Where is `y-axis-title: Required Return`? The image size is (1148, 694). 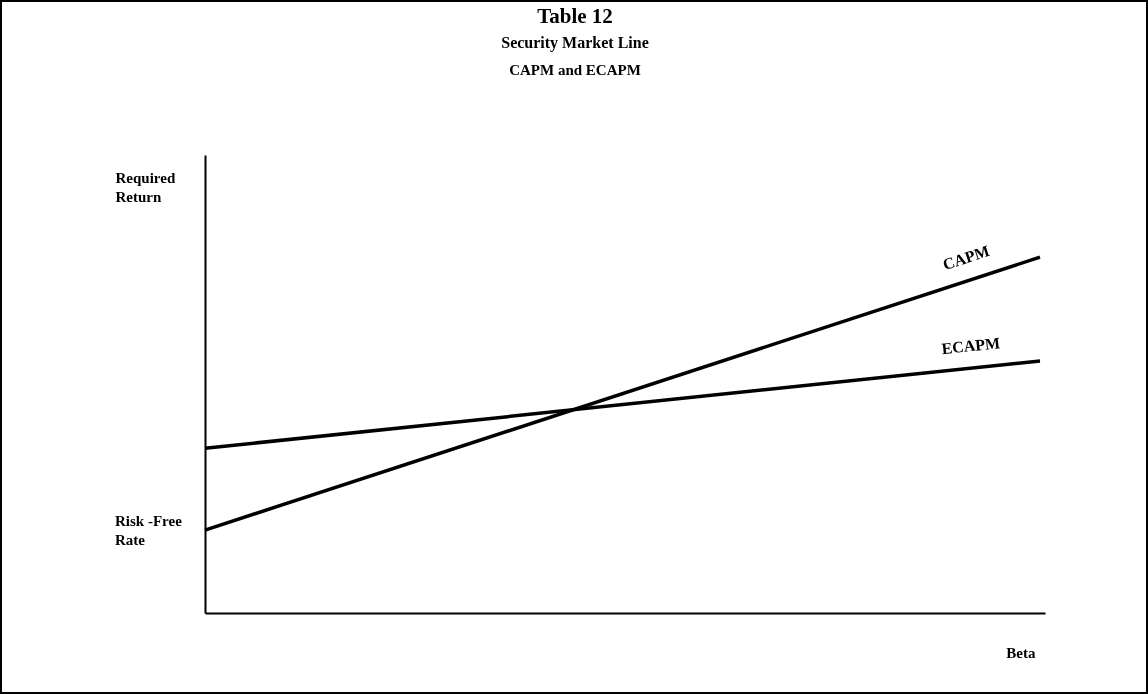 y-axis-title: Required Return is located at coordinates (145, 187).